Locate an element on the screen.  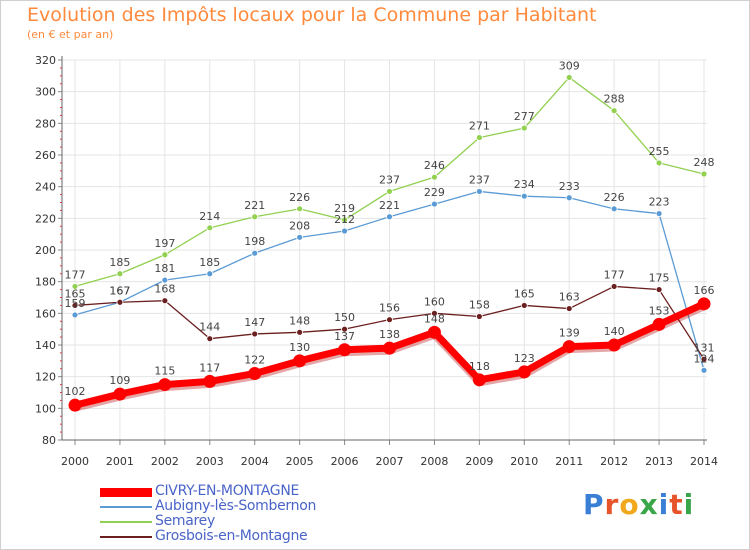
data-label: 288 is located at coordinates (614, 99).